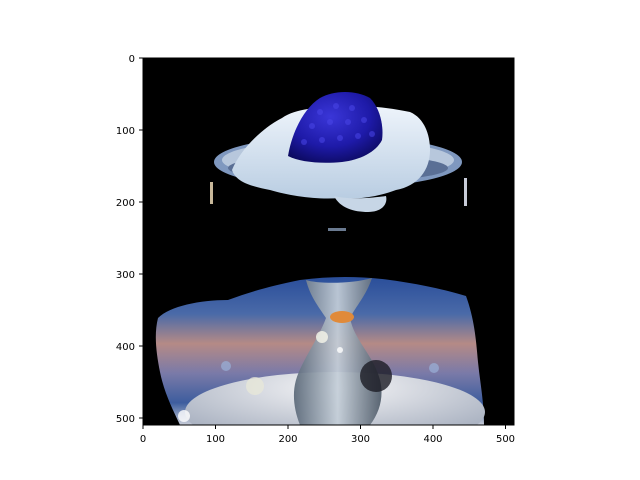 The image size is (640, 480). I want to click on x-axis: 0 100 200 300 400 500, so click(327, 435).